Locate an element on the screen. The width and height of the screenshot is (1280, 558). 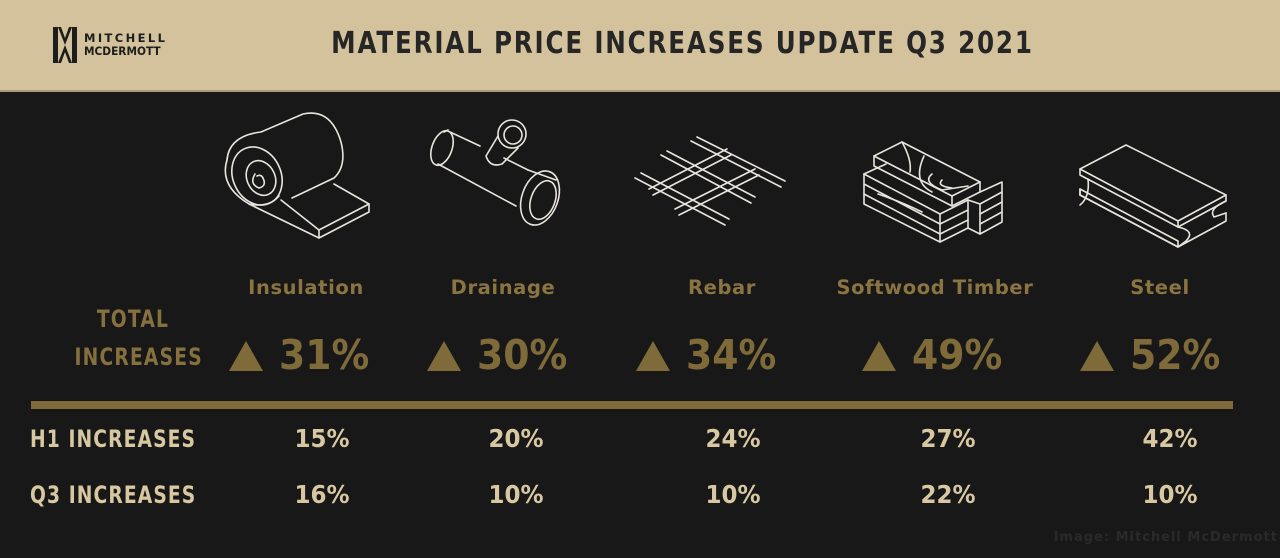
category-label-drainage: Drainage is located at coordinates (503, 287).